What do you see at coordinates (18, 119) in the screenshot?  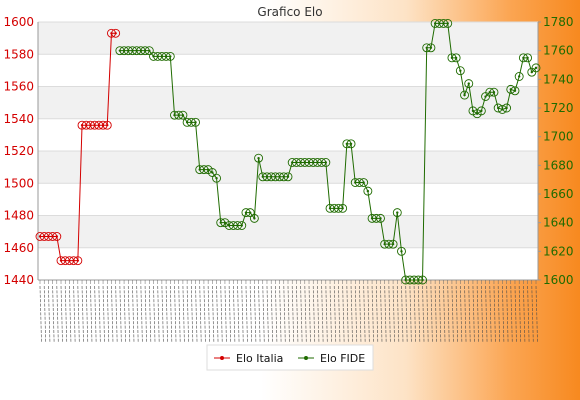 I see `left-tick-label: 1540` at bounding box center [18, 119].